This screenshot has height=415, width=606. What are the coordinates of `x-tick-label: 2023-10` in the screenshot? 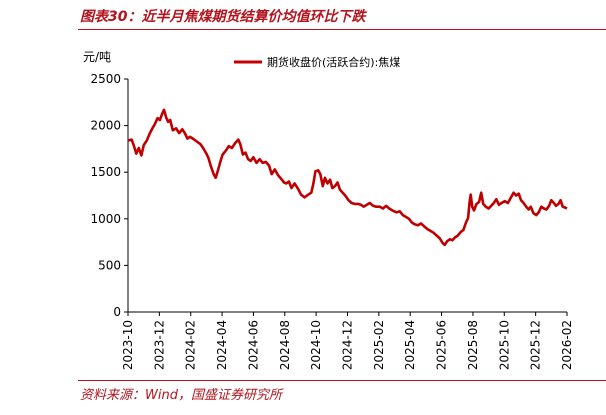 It's located at (128, 345).